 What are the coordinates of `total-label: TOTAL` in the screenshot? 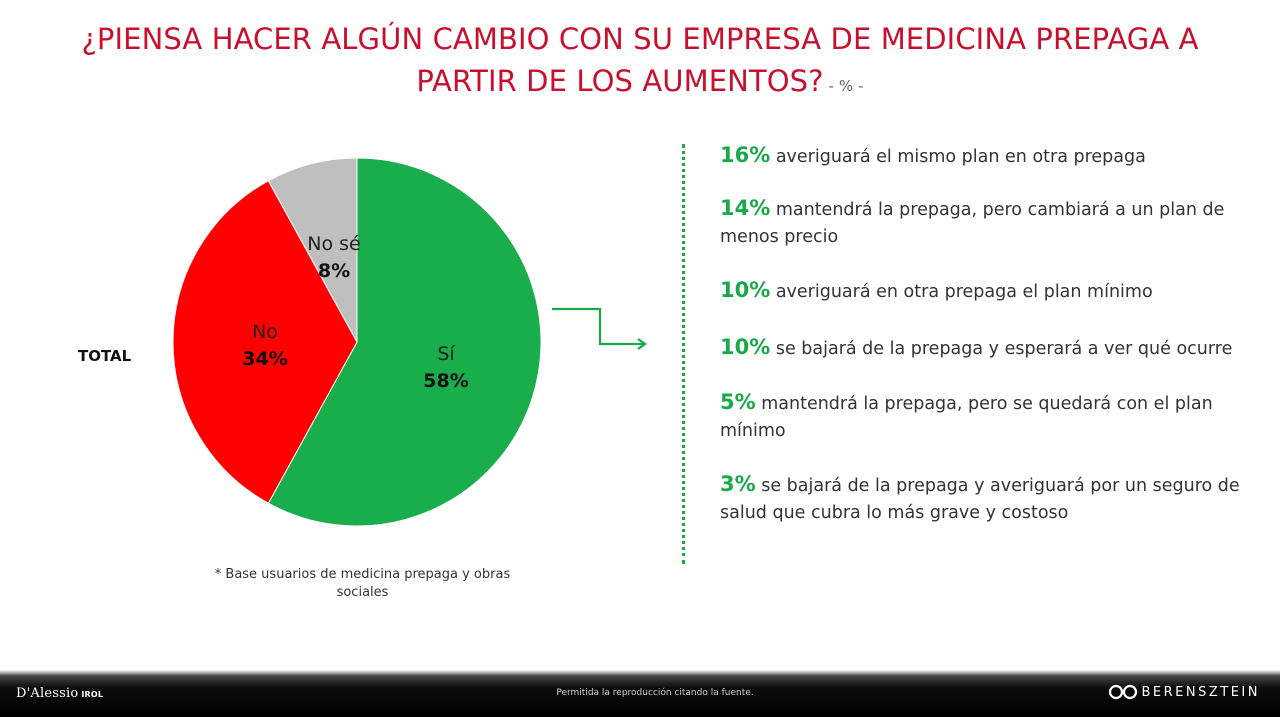 It's located at (105, 356).